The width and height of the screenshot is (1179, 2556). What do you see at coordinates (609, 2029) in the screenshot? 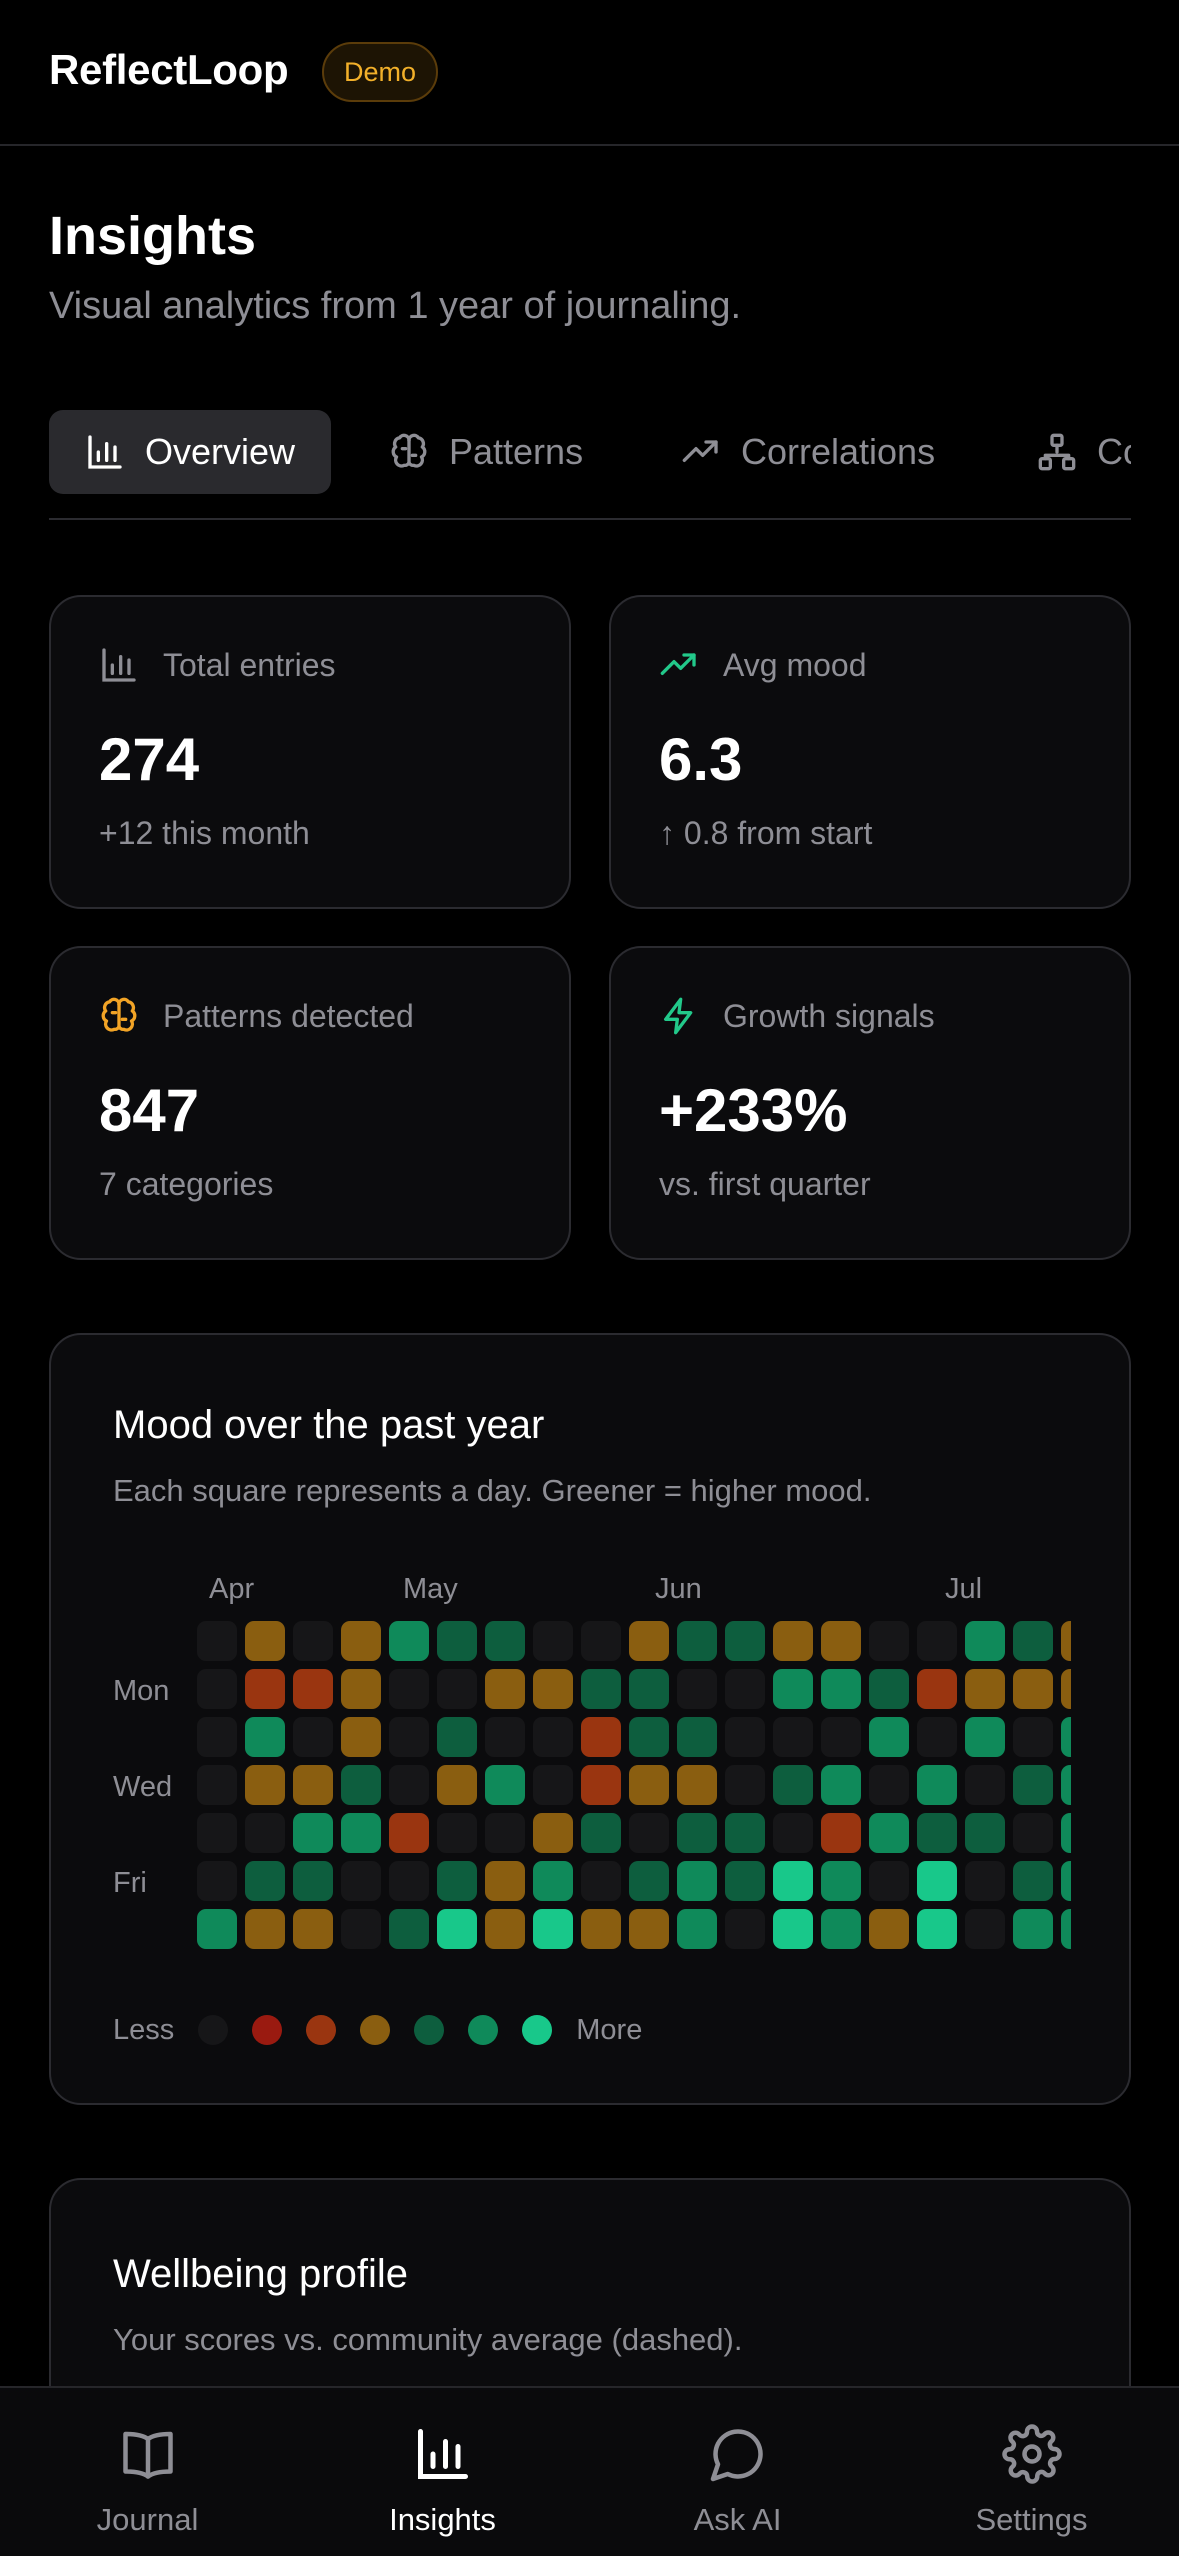
I see `legend-more-label: More` at bounding box center [609, 2029].